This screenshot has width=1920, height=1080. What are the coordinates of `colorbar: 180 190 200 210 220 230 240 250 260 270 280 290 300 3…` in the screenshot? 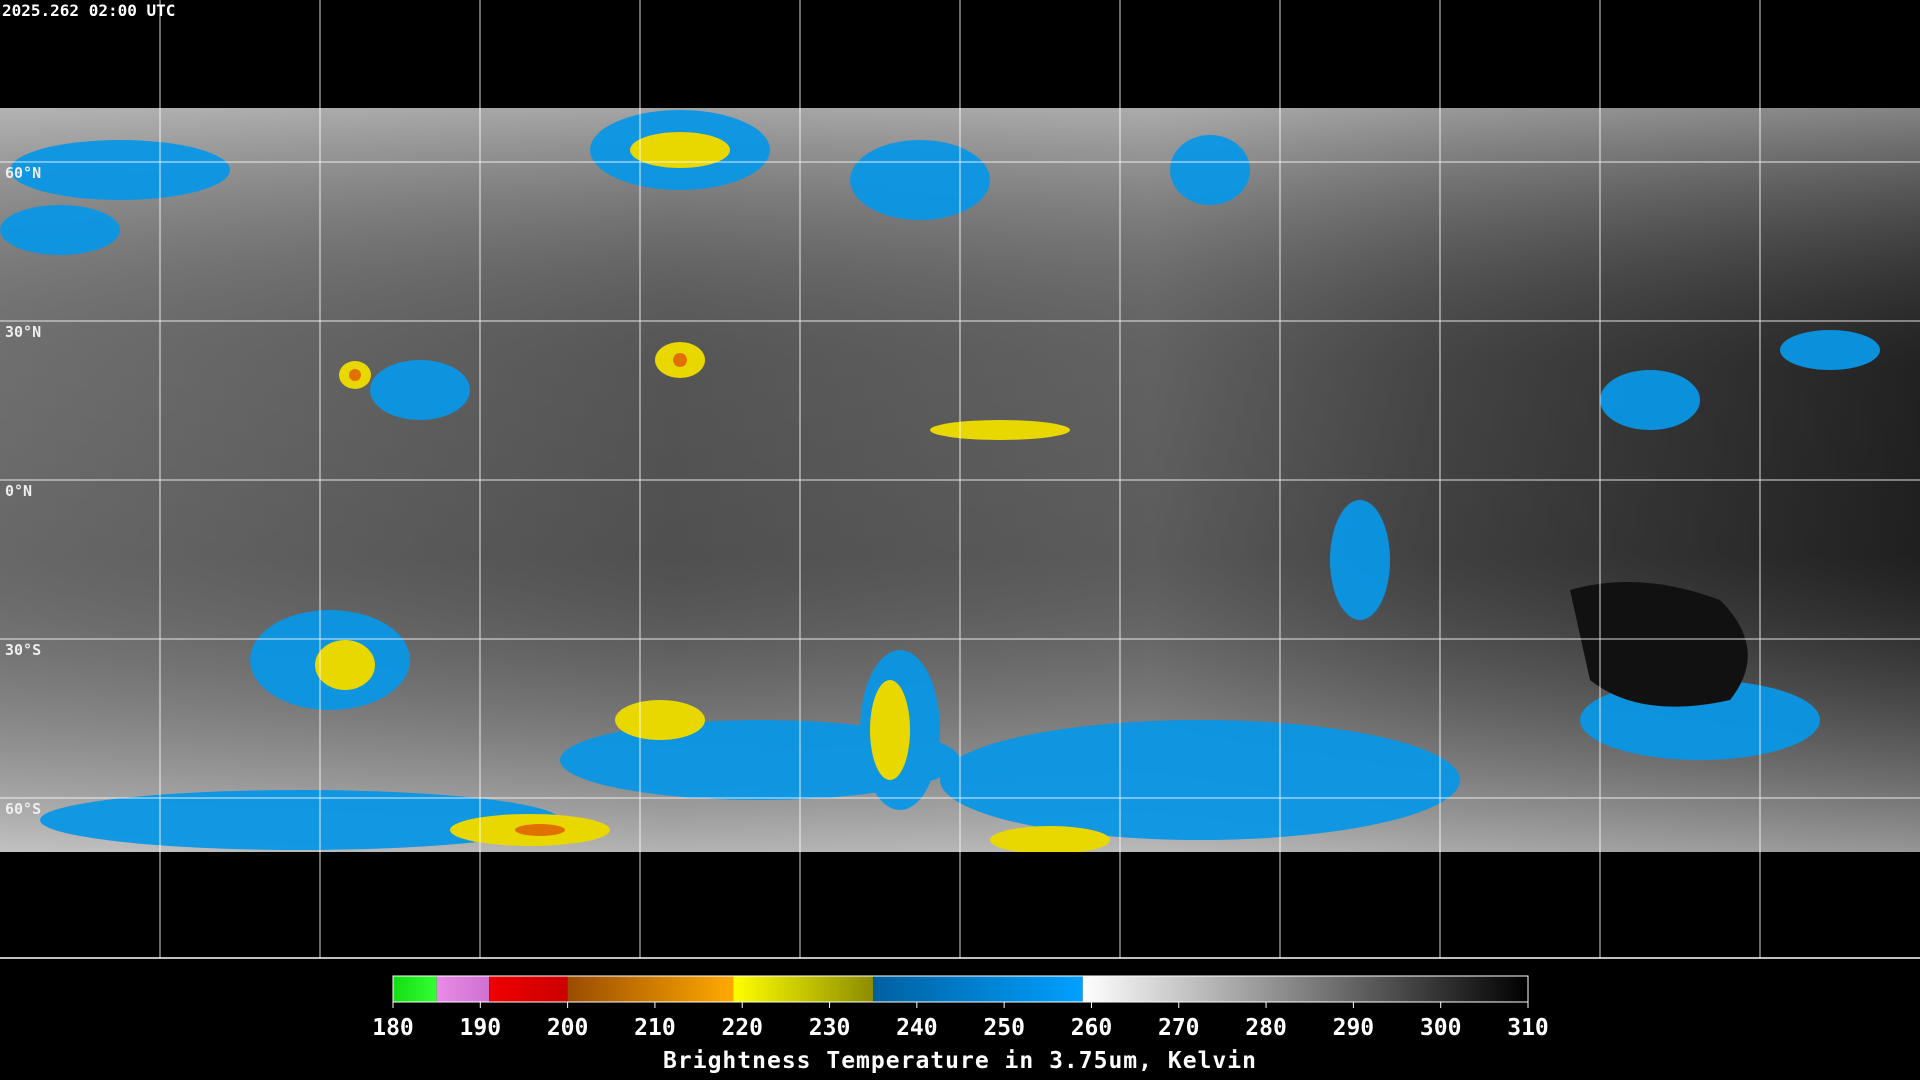 It's located at (960, 1008).